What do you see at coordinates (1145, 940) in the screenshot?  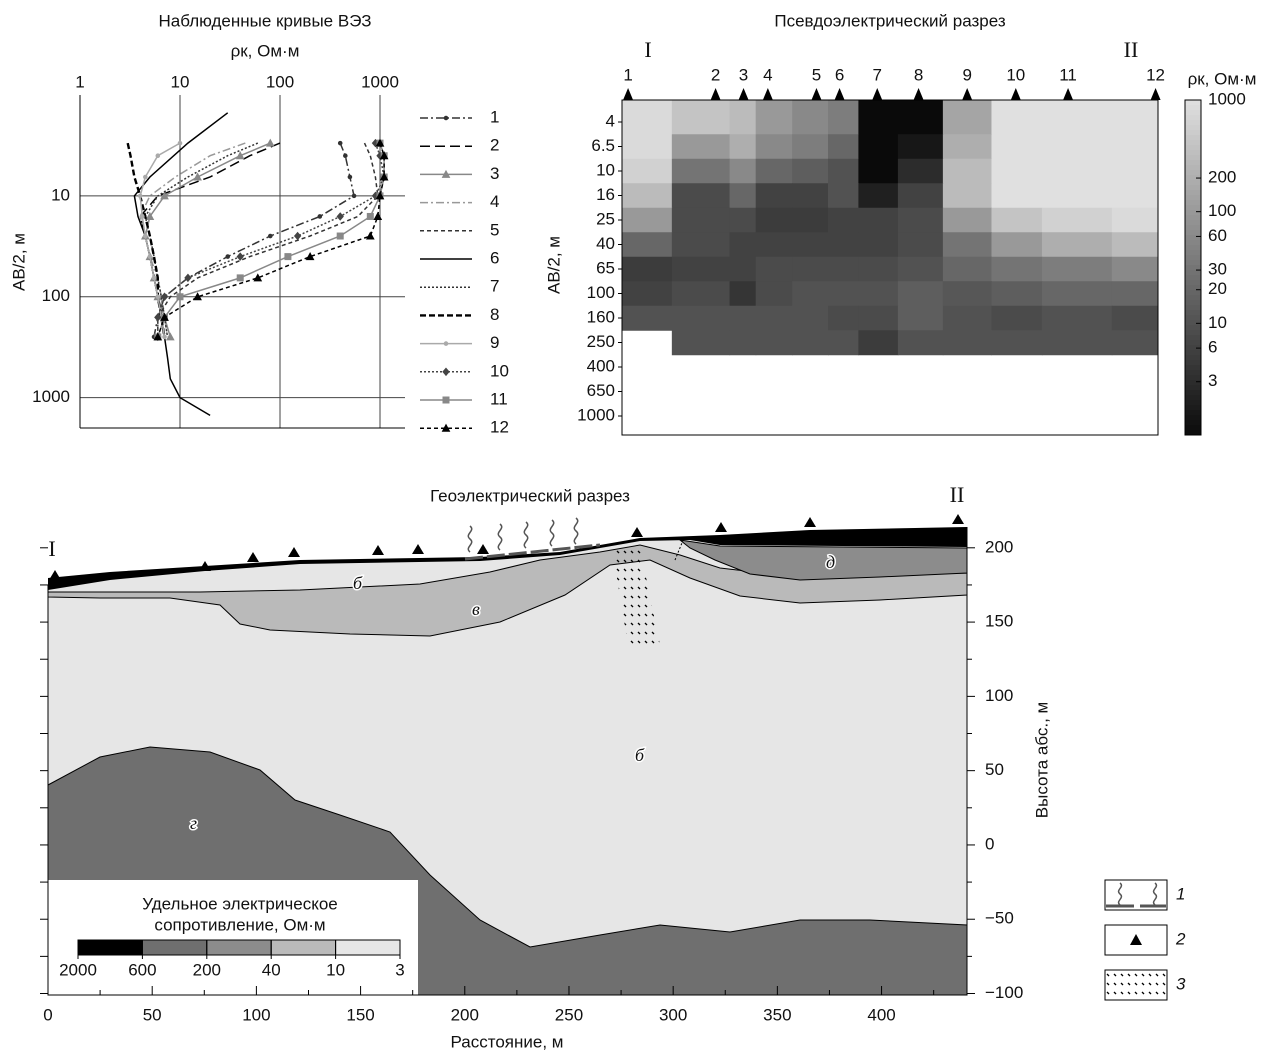 I see `symbol-legend: 1 2 3` at bounding box center [1145, 940].